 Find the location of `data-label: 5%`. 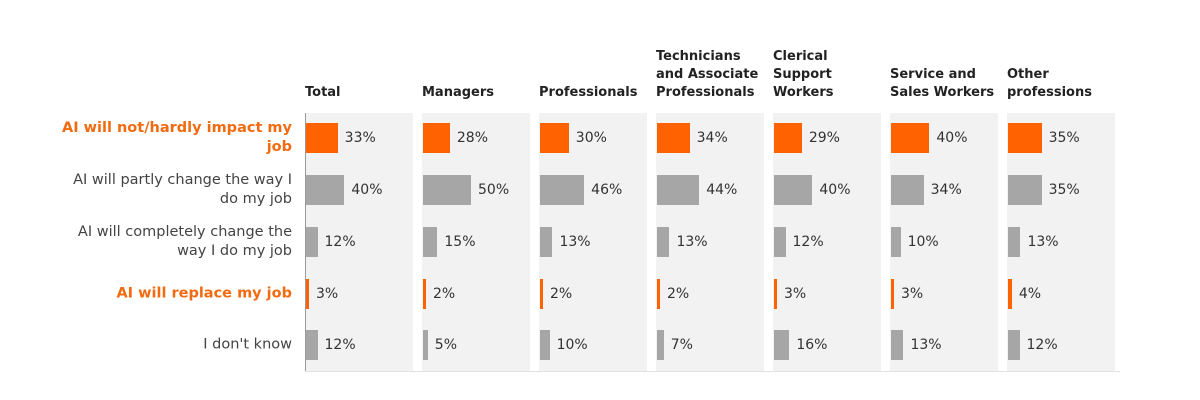

data-label: 5% is located at coordinates (446, 345).